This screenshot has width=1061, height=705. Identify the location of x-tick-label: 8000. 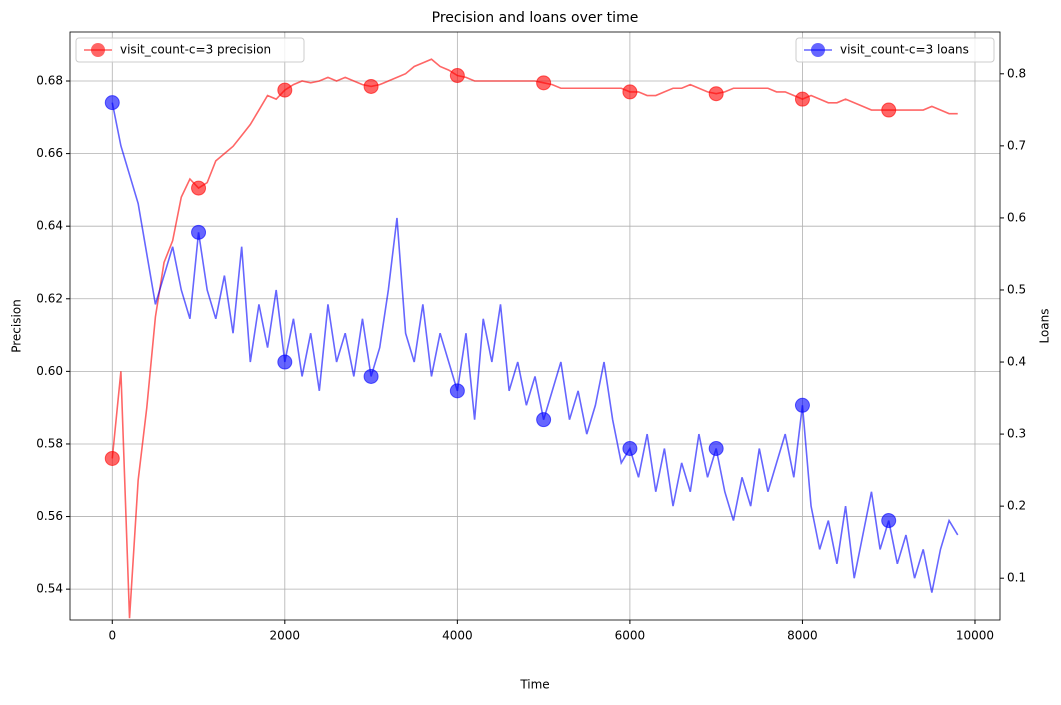
(802, 636).